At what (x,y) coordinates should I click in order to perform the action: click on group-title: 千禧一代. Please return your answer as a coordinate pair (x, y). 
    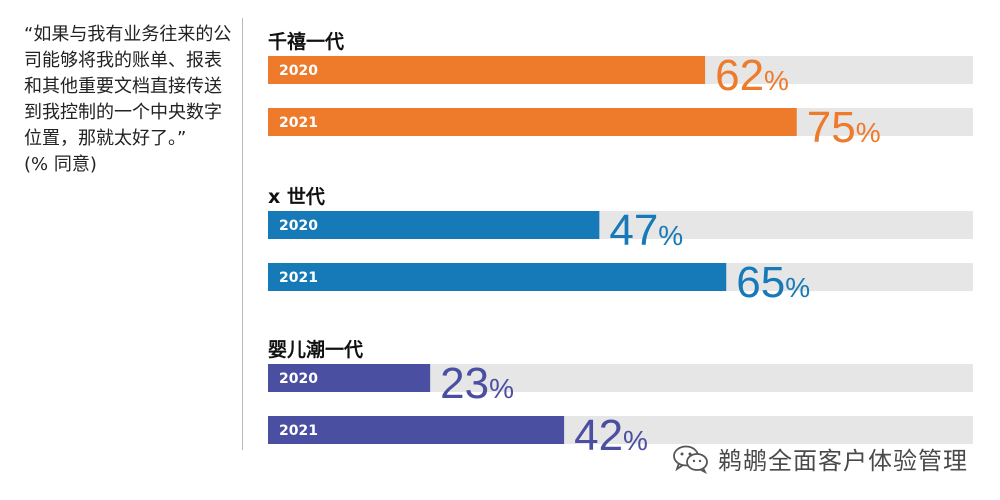
    Looking at the image, I should click on (306, 41).